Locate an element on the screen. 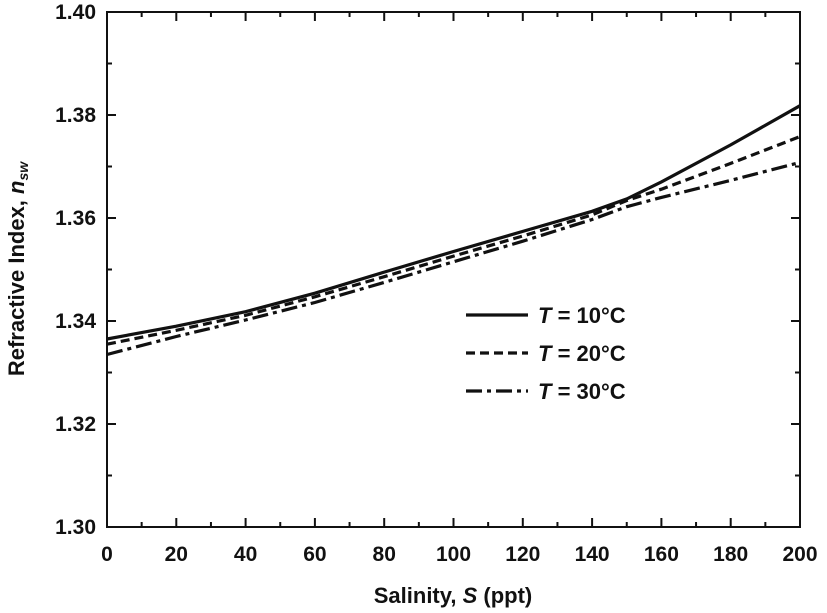  x-axis-title-var: S is located at coordinates (470, 595).